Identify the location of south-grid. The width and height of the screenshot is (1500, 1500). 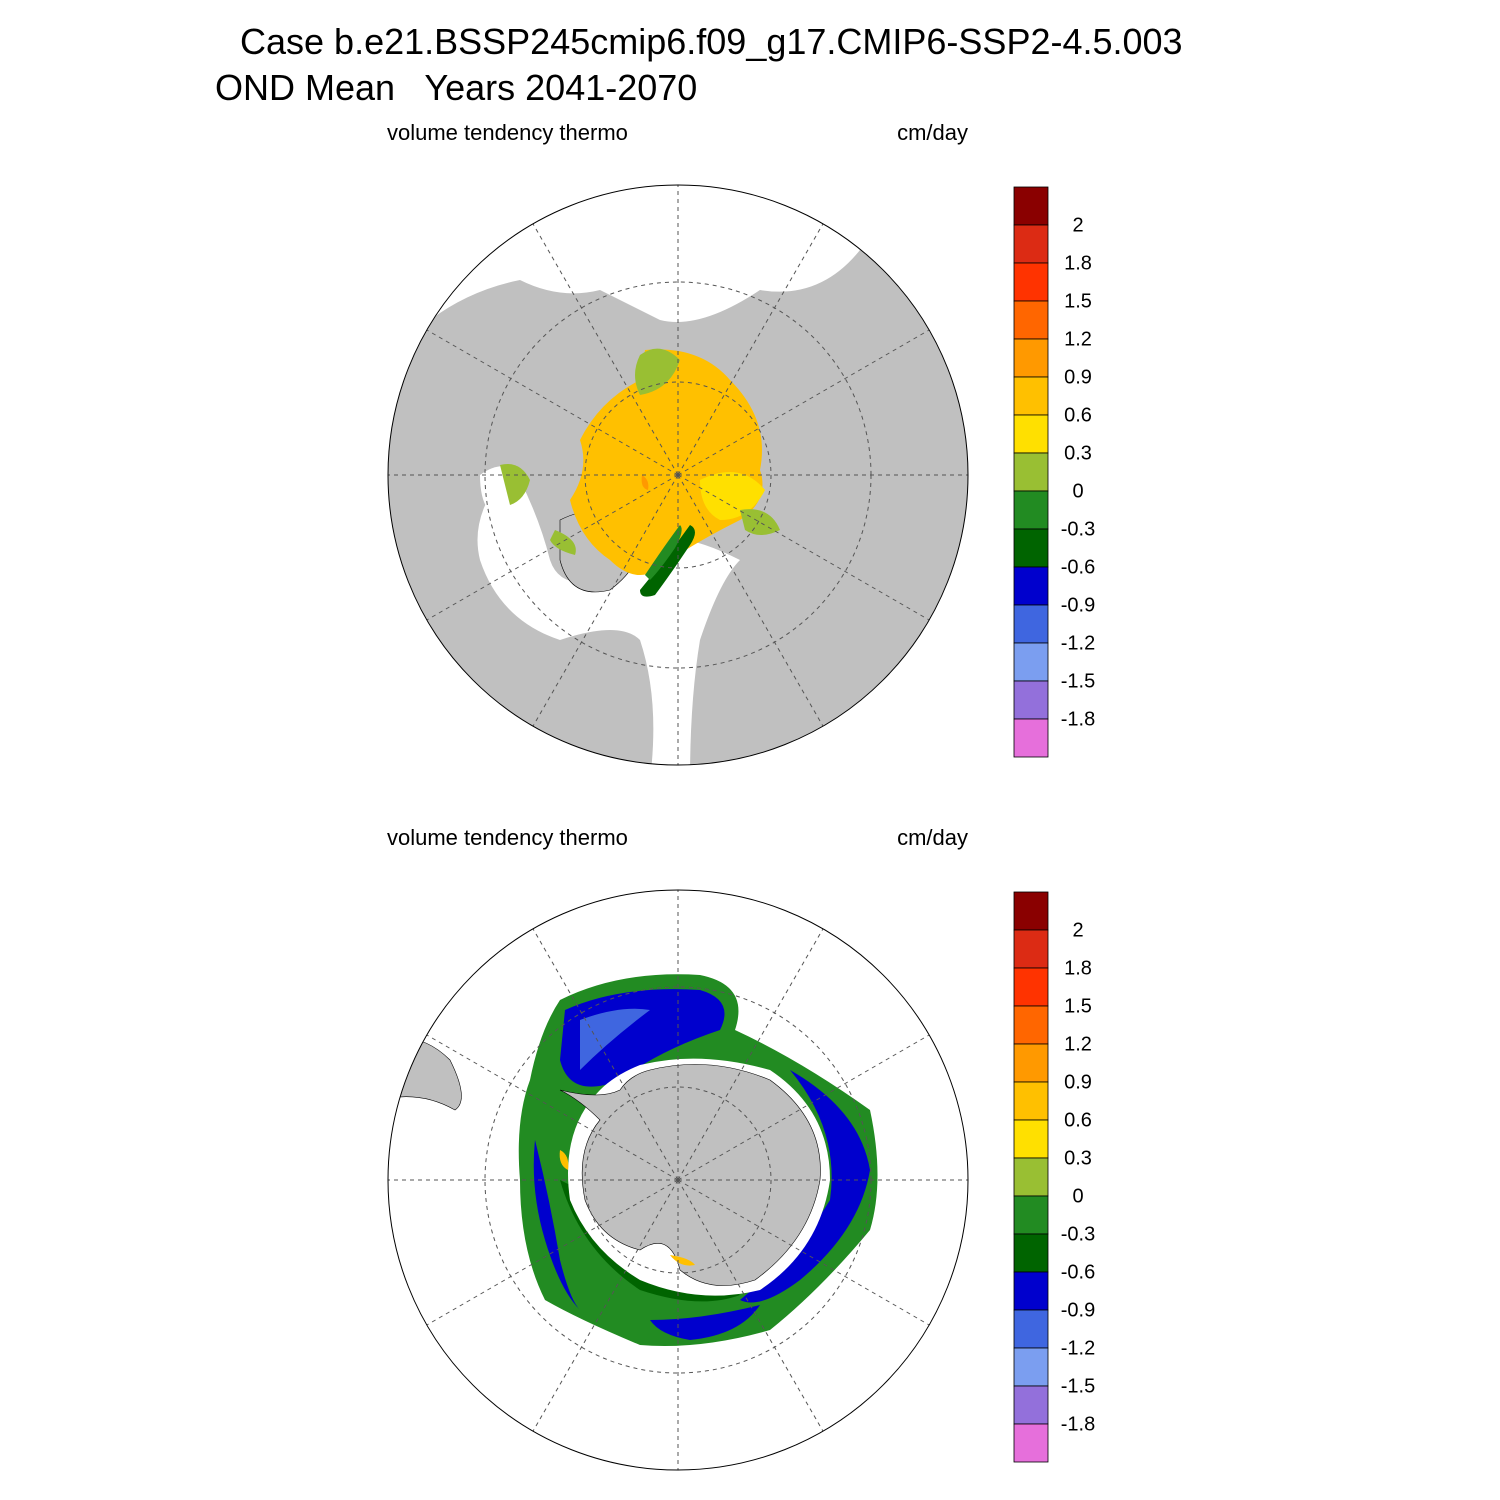
(678, 1180).